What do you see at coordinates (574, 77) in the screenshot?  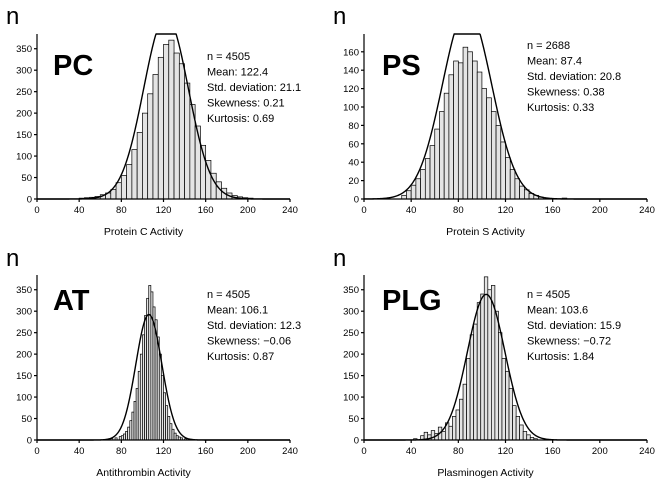 I see `stat-line: Std. deviation: 20.8` at bounding box center [574, 77].